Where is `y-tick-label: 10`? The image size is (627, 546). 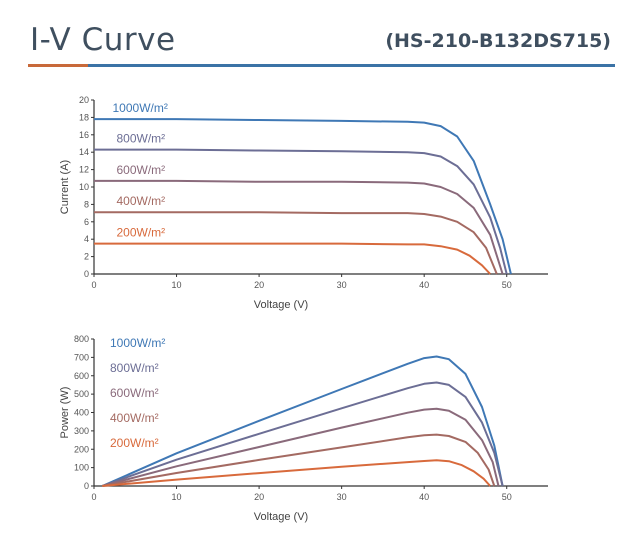
y-tick-label: 10 is located at coordinates (84, 187).